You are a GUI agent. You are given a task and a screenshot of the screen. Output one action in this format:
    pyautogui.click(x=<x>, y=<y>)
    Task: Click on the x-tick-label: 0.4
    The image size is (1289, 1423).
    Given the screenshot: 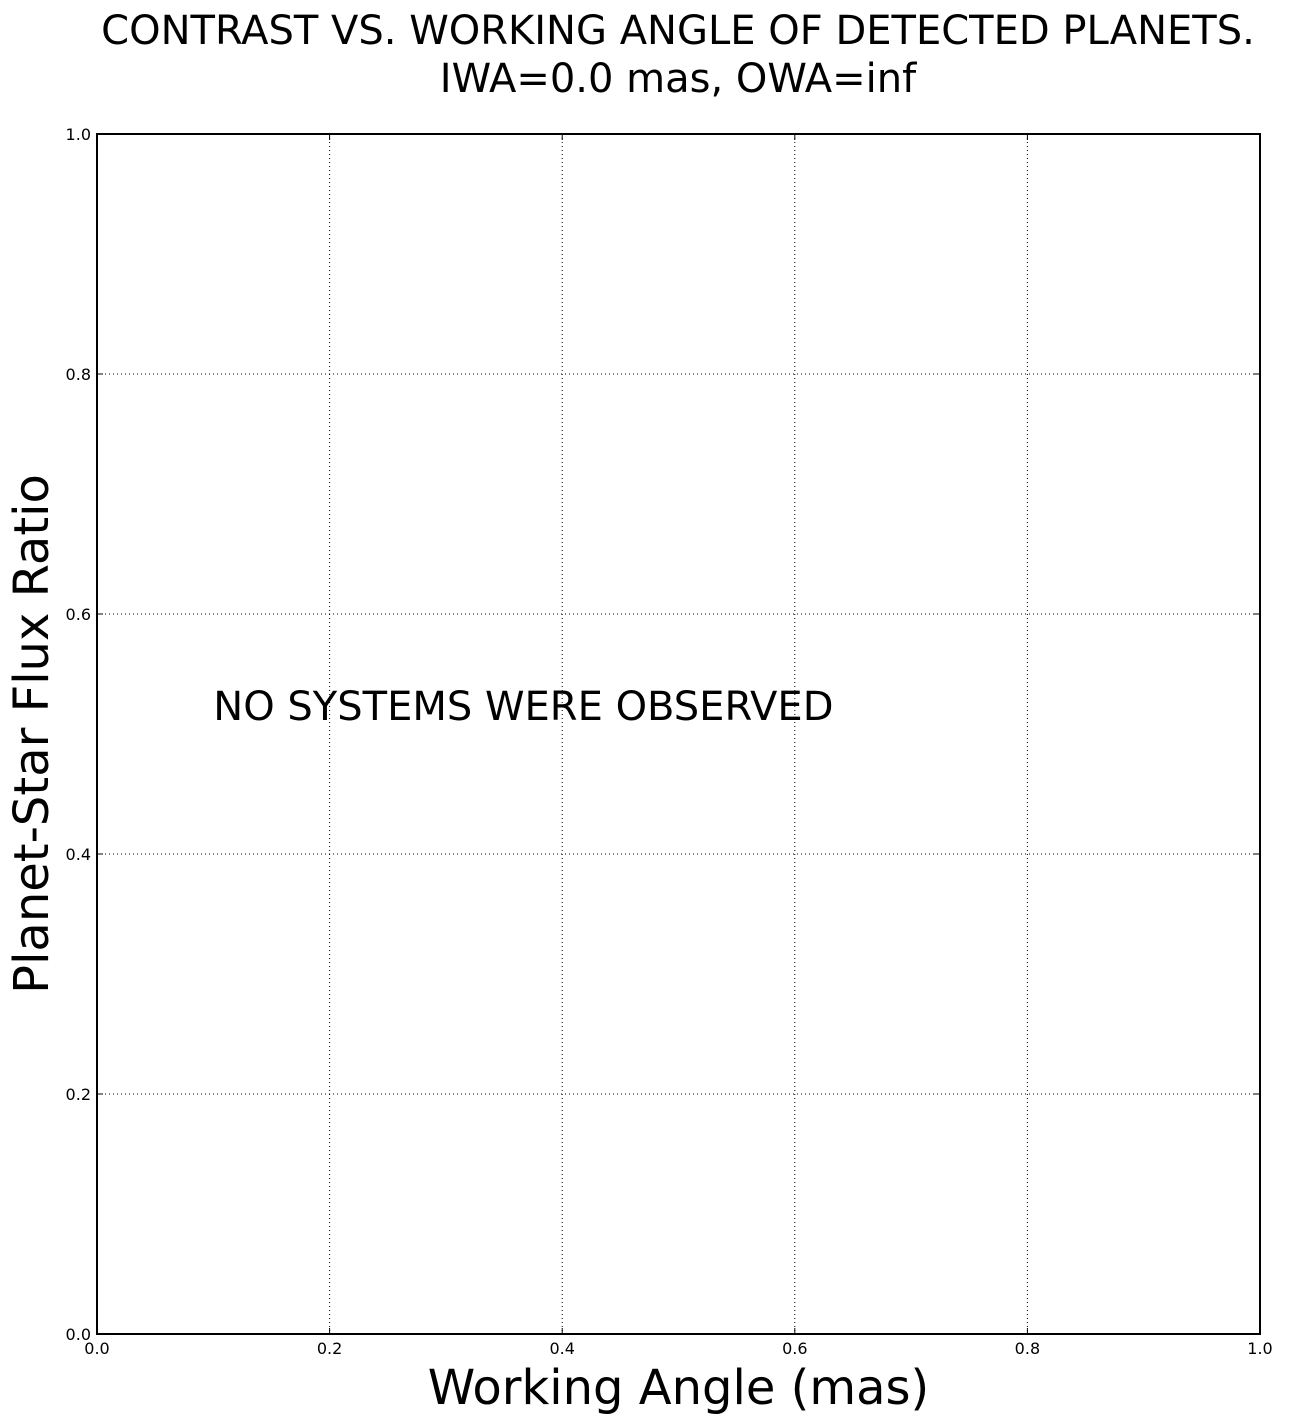 What is the action you would take?
    pyautogui.click(x=561, y=1348)
    